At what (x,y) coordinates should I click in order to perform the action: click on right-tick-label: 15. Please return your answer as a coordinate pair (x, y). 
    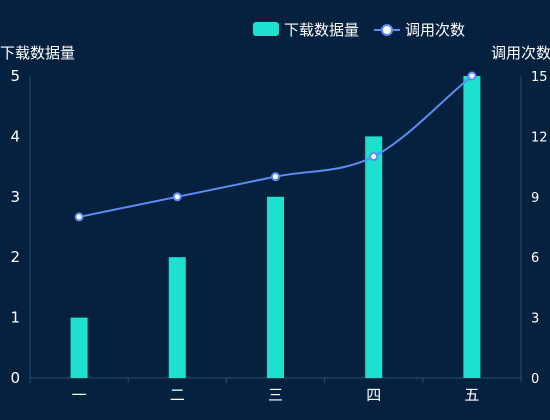
    Looking at the image, I should click on (539, 77).